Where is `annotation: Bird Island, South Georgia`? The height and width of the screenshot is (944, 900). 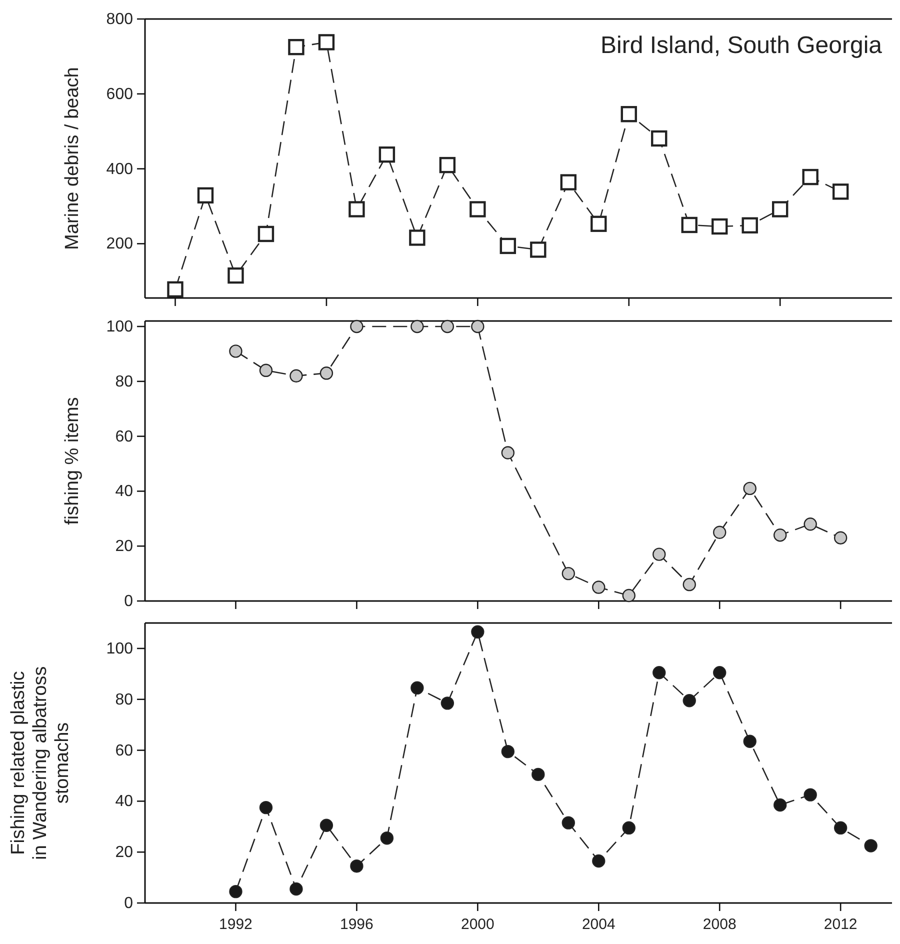
annotation: Bird Island, South Georgia is located at coordinates (741, 45).